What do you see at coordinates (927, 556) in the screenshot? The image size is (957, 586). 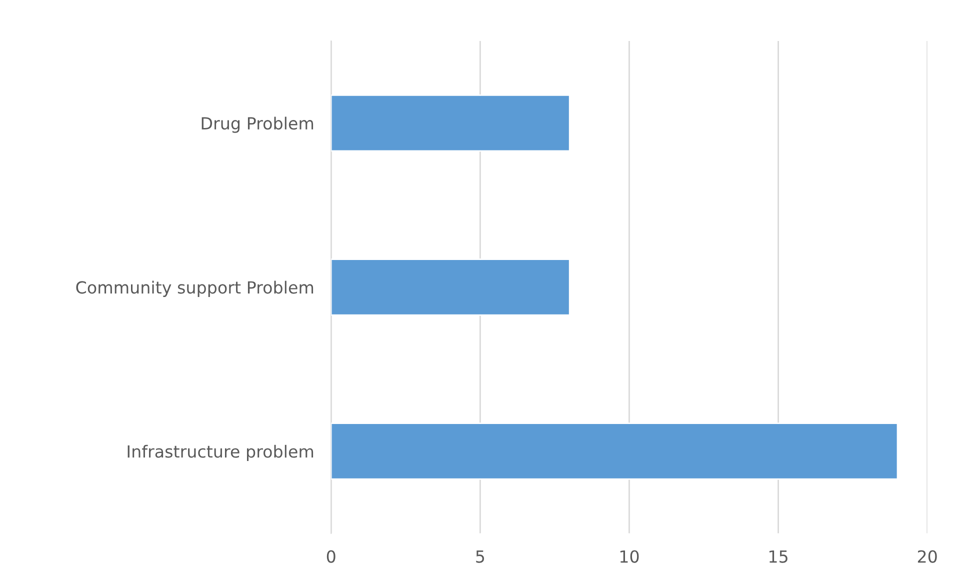 I see `x-tick-label: 20` at bounding box center [927, 556].